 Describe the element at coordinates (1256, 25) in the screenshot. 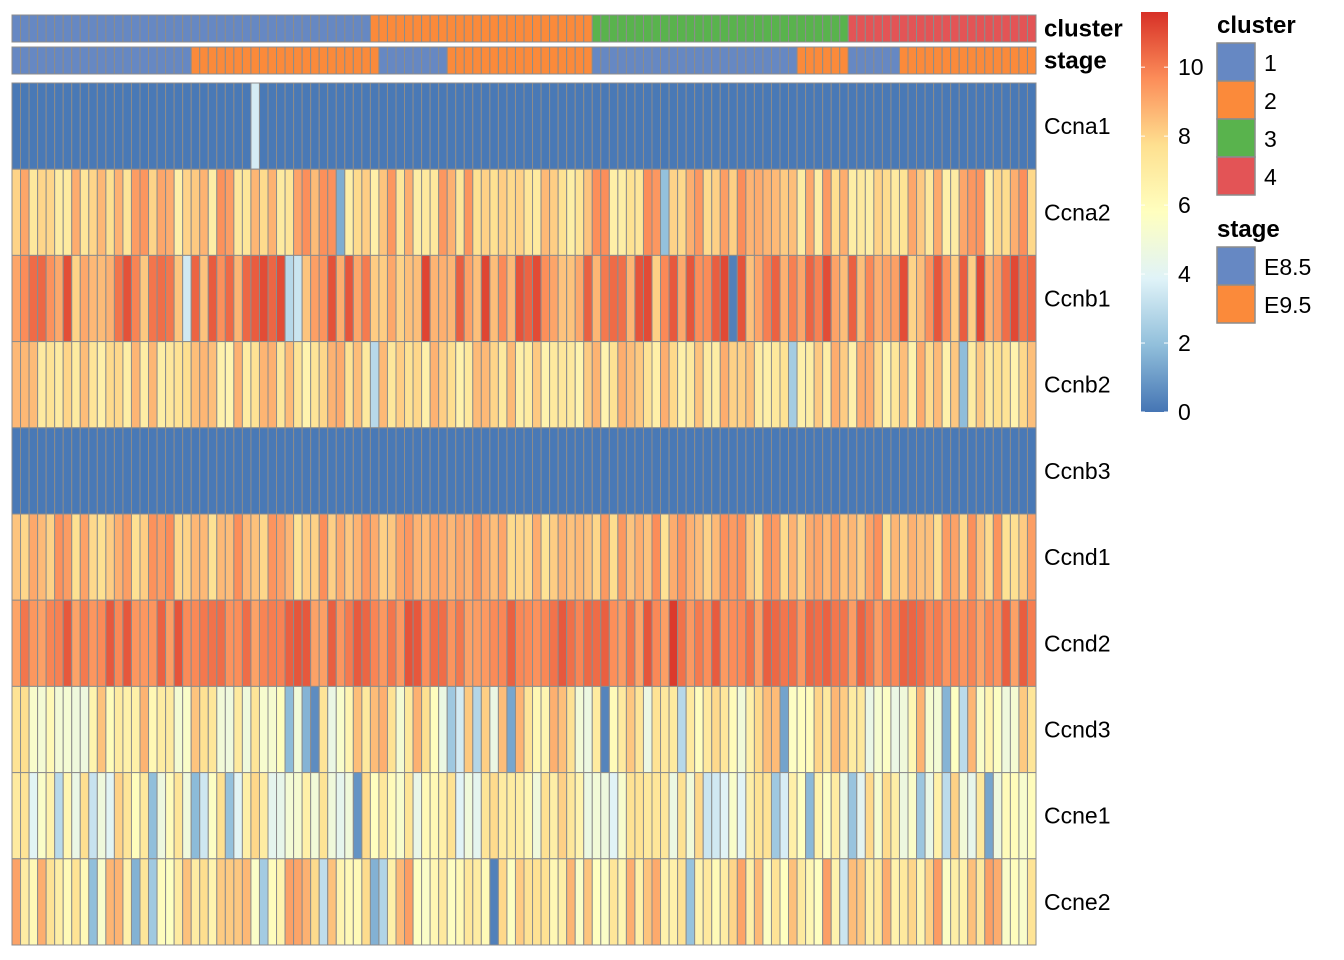

I see `cluster-legend-title: cluster` at that location.